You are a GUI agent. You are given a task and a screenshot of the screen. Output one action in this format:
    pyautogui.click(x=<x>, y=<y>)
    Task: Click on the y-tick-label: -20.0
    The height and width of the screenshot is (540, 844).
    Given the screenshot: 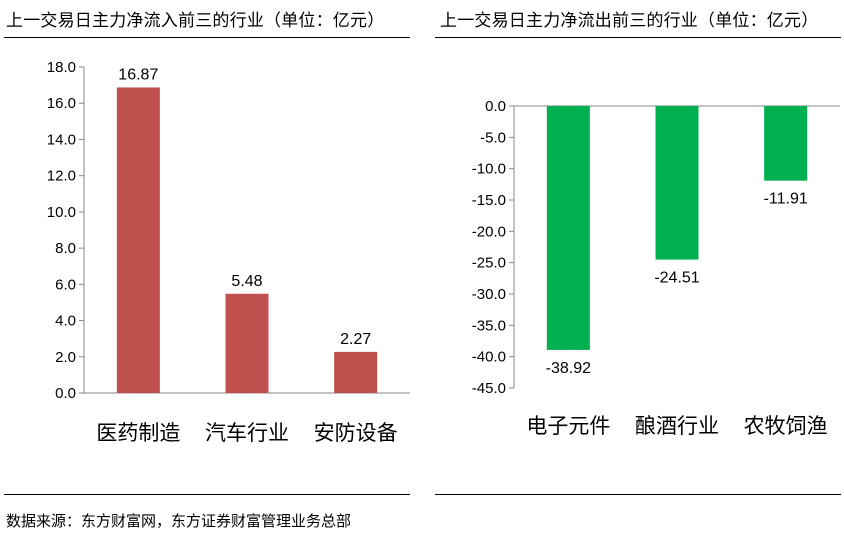 What is the action you would take?
    pyautogui.click(x=489, y=231)
    